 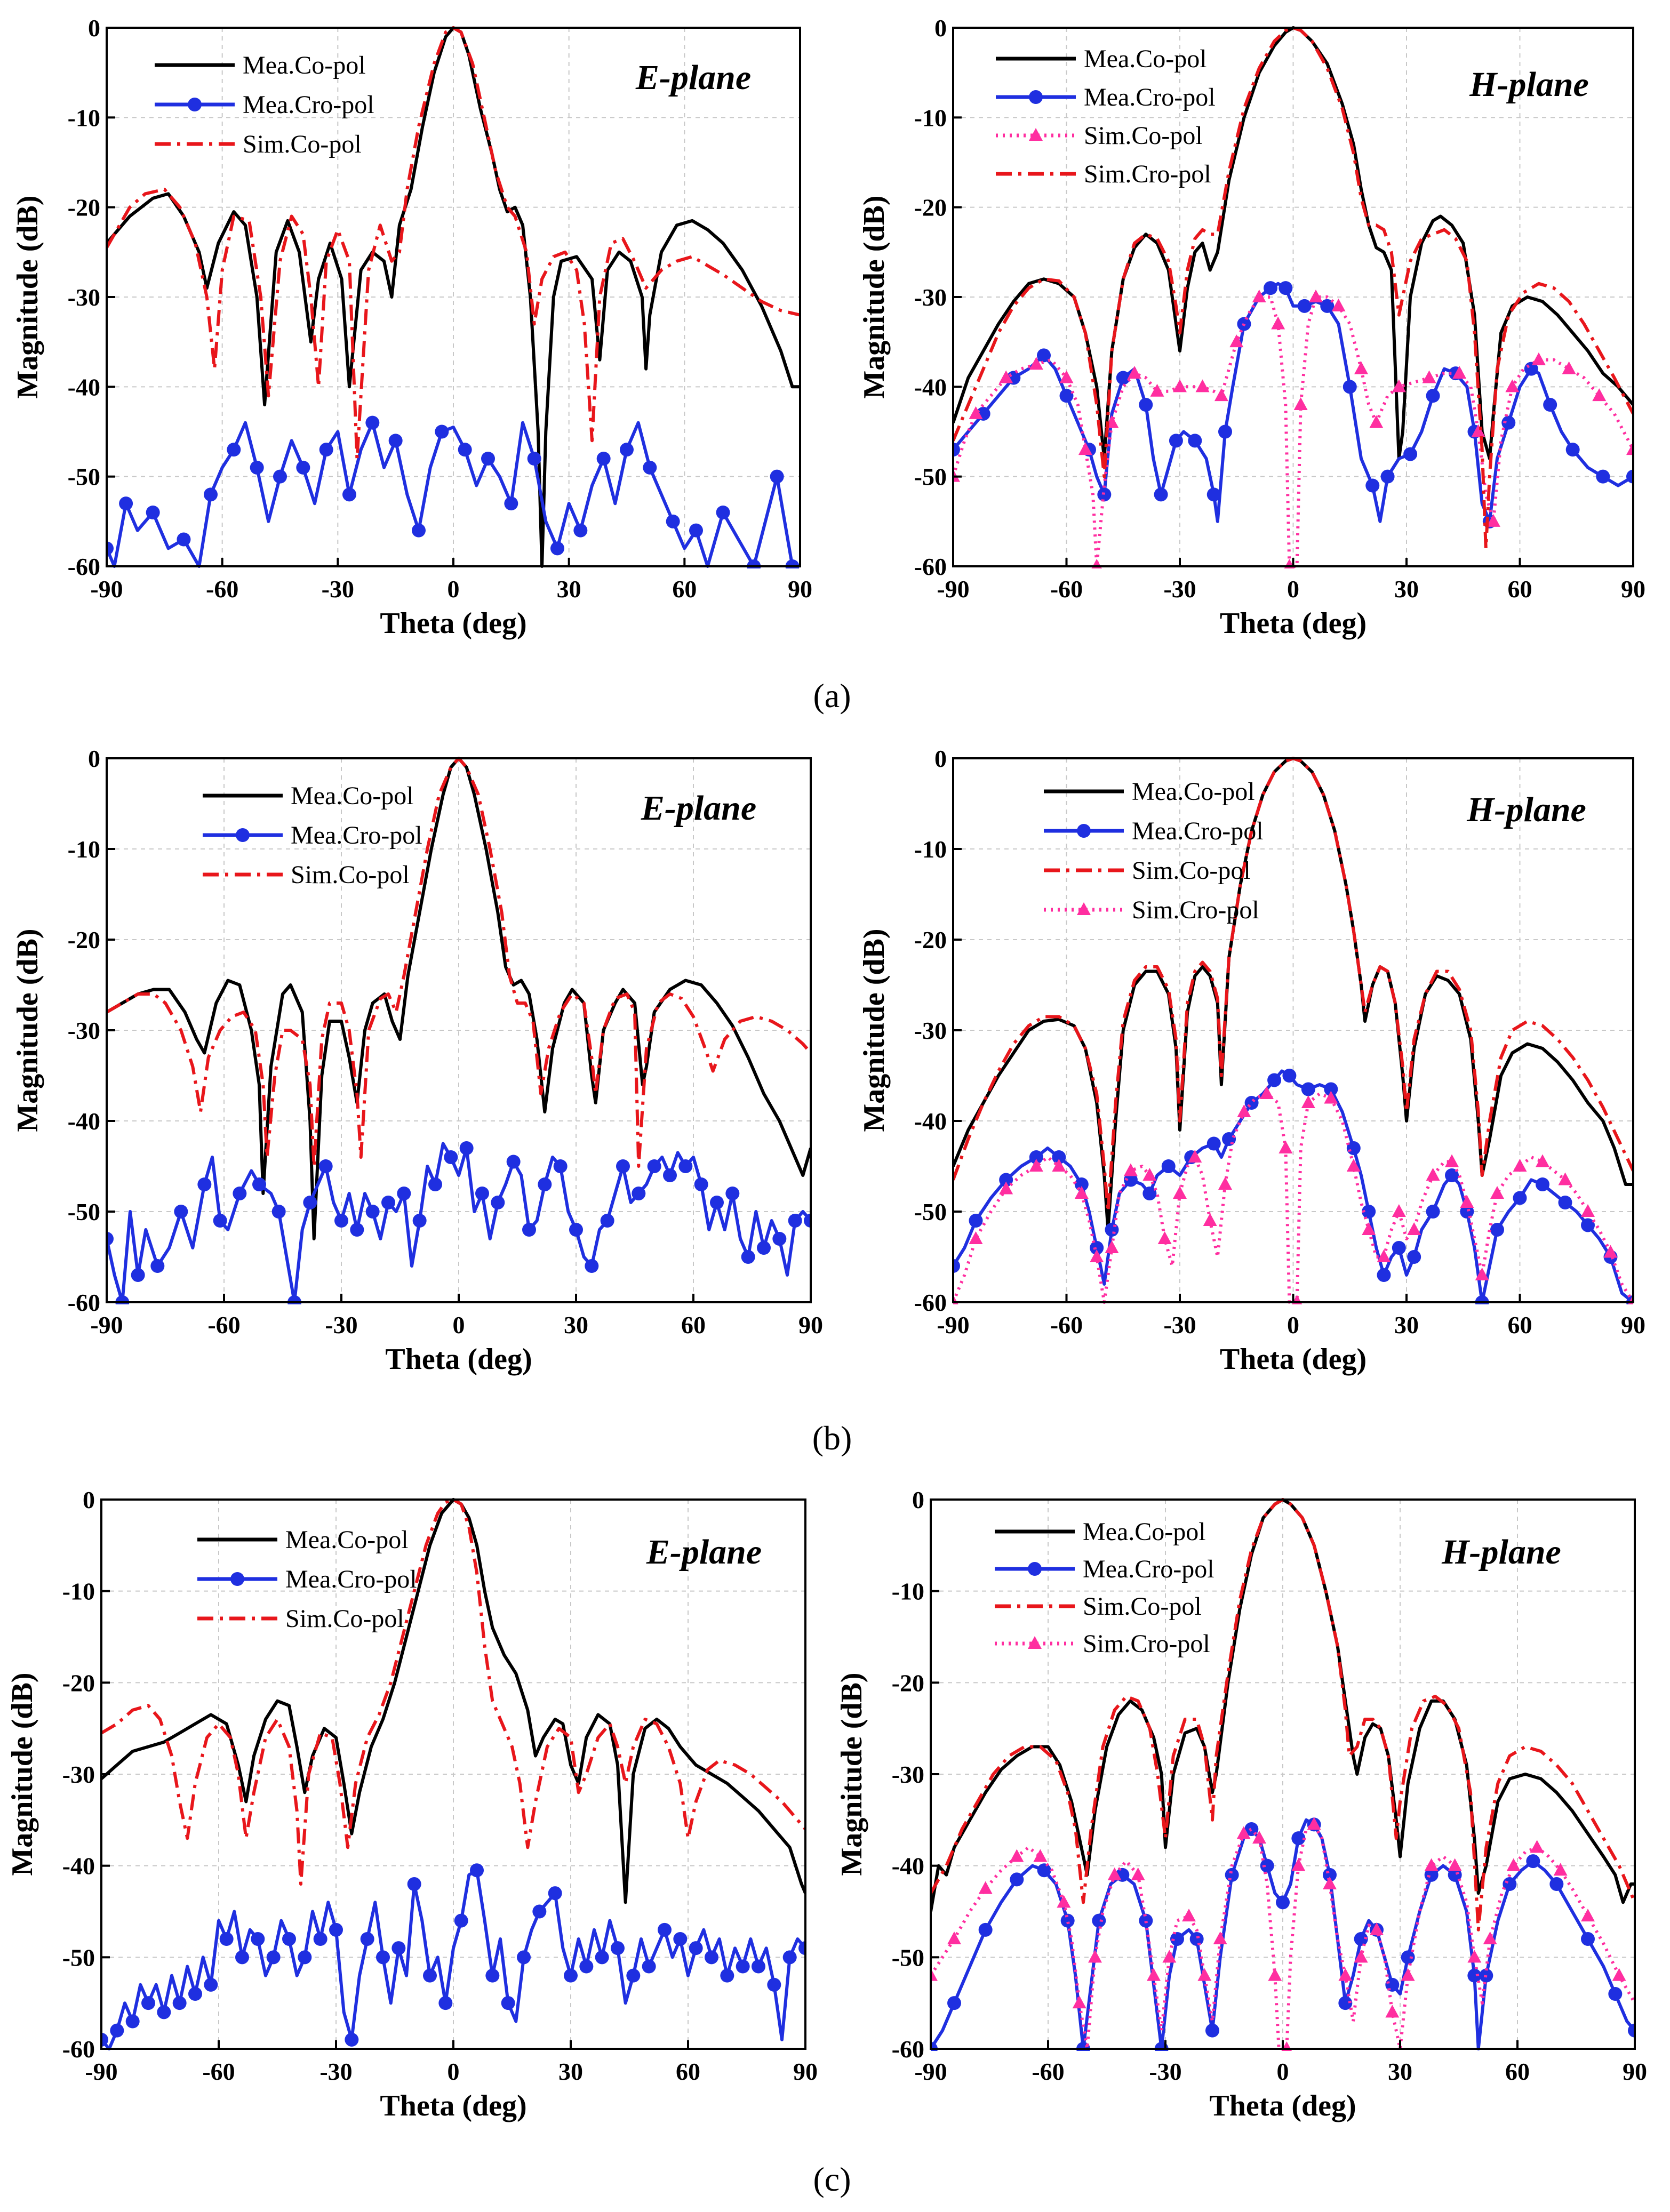 I want to click on y-tick-label: -10, so click(x=78, y=1591).